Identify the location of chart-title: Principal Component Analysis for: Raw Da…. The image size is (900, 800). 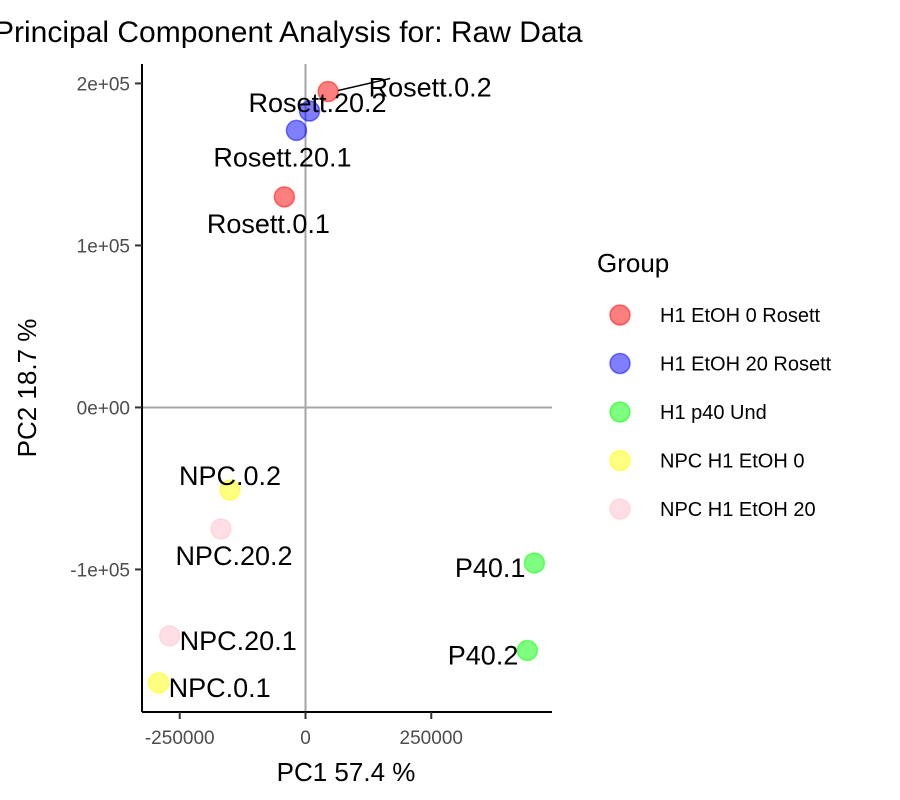
(291, 32).